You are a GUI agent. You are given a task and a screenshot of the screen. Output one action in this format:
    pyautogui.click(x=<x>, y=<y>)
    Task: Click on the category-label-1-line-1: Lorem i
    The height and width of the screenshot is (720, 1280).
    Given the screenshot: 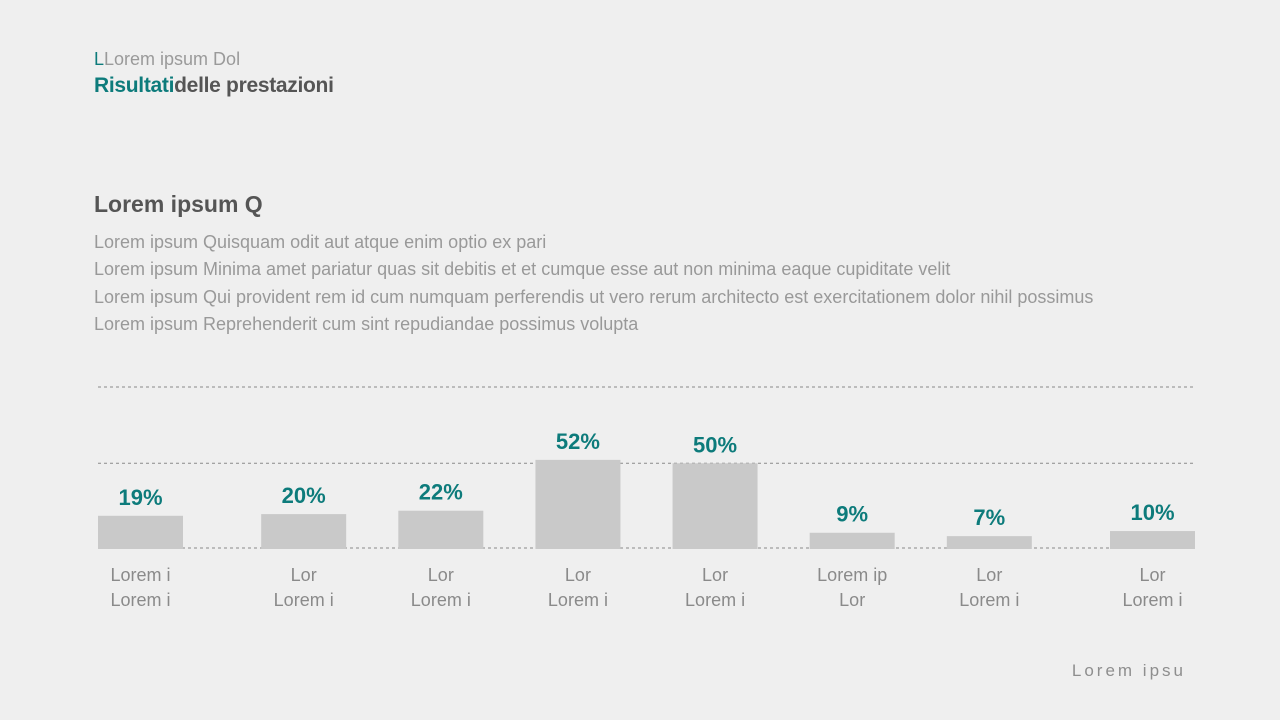 What is the action you would take?
    pyautogui.click(x=140, y=575)
    